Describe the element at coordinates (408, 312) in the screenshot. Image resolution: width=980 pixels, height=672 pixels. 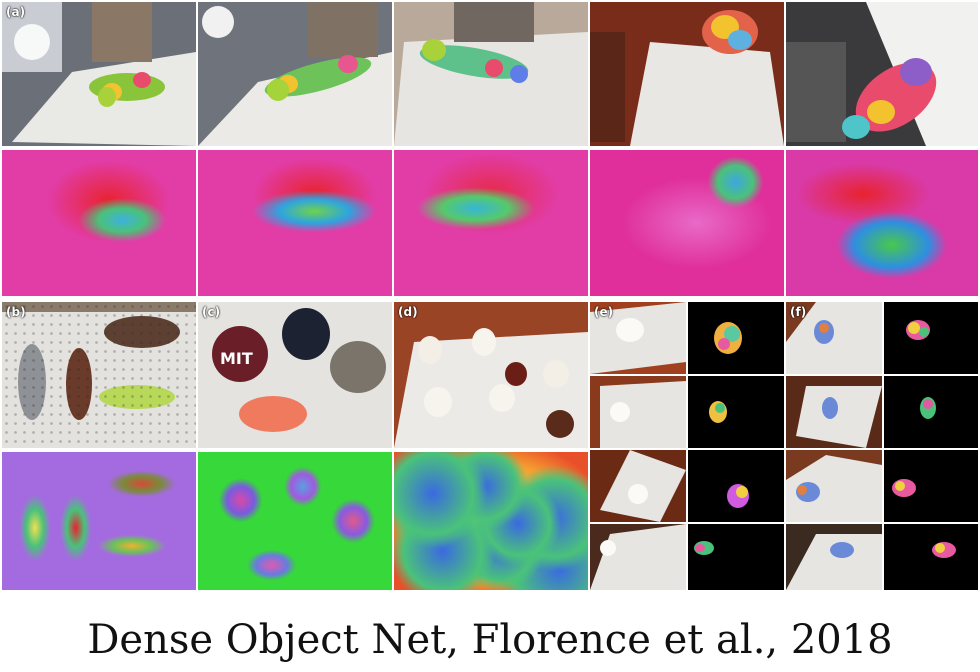
I see `panel-label-d: (d)` at that location.